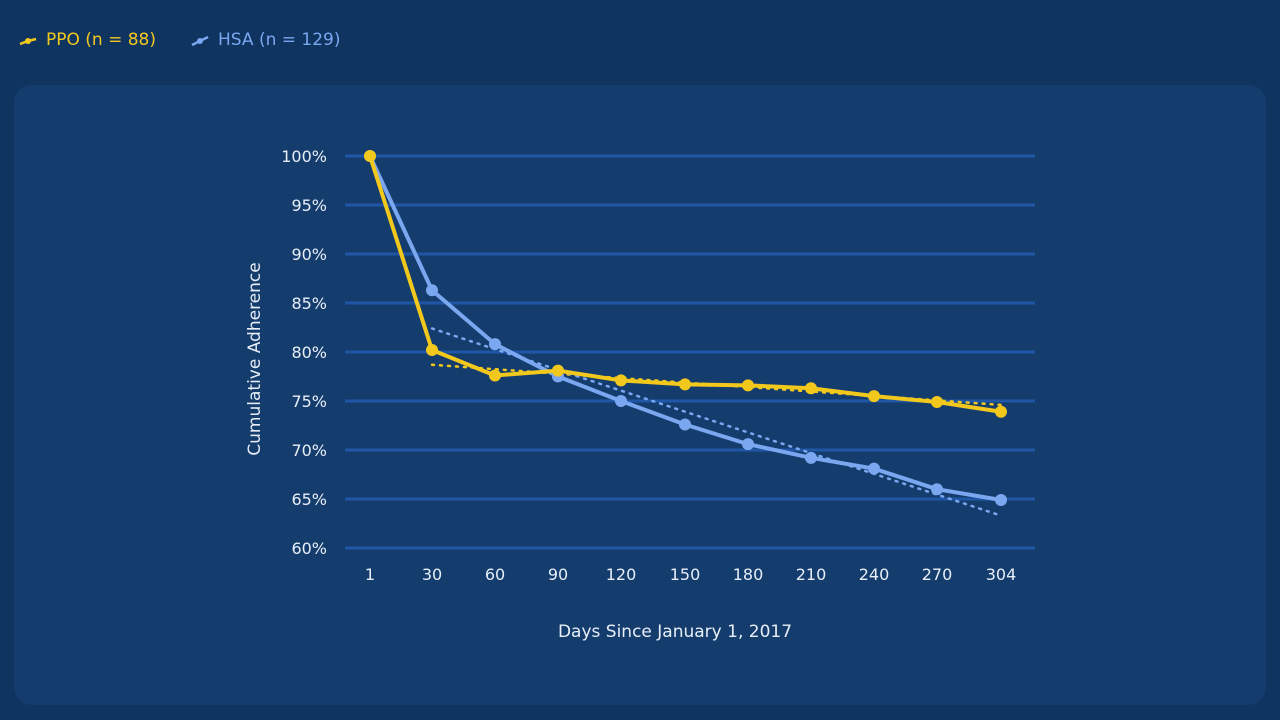 The height and width of the screenshot is (720, 1280). I want to click on y-tick-label: 75%, so click(309, 401).